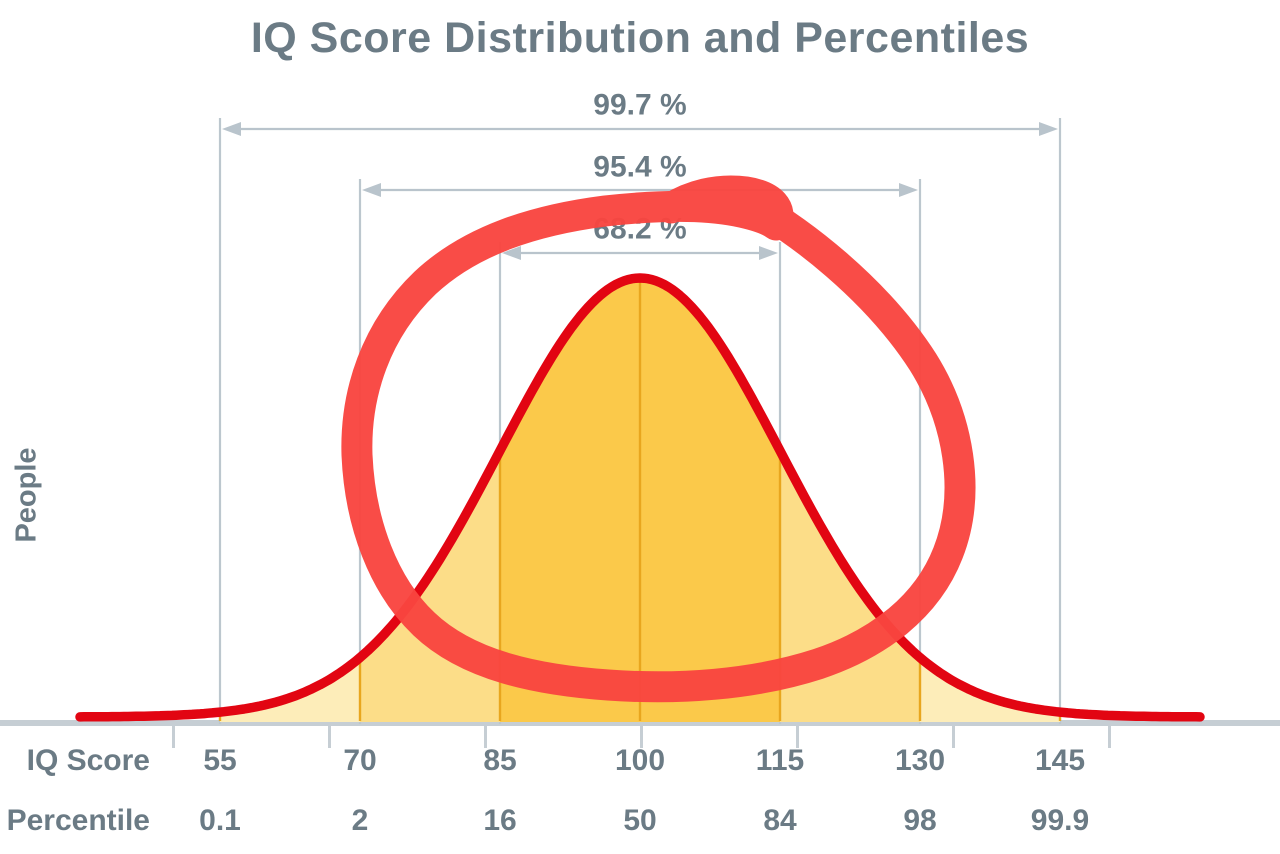  I want to click on percentile-value: 16, so click(500, 820).